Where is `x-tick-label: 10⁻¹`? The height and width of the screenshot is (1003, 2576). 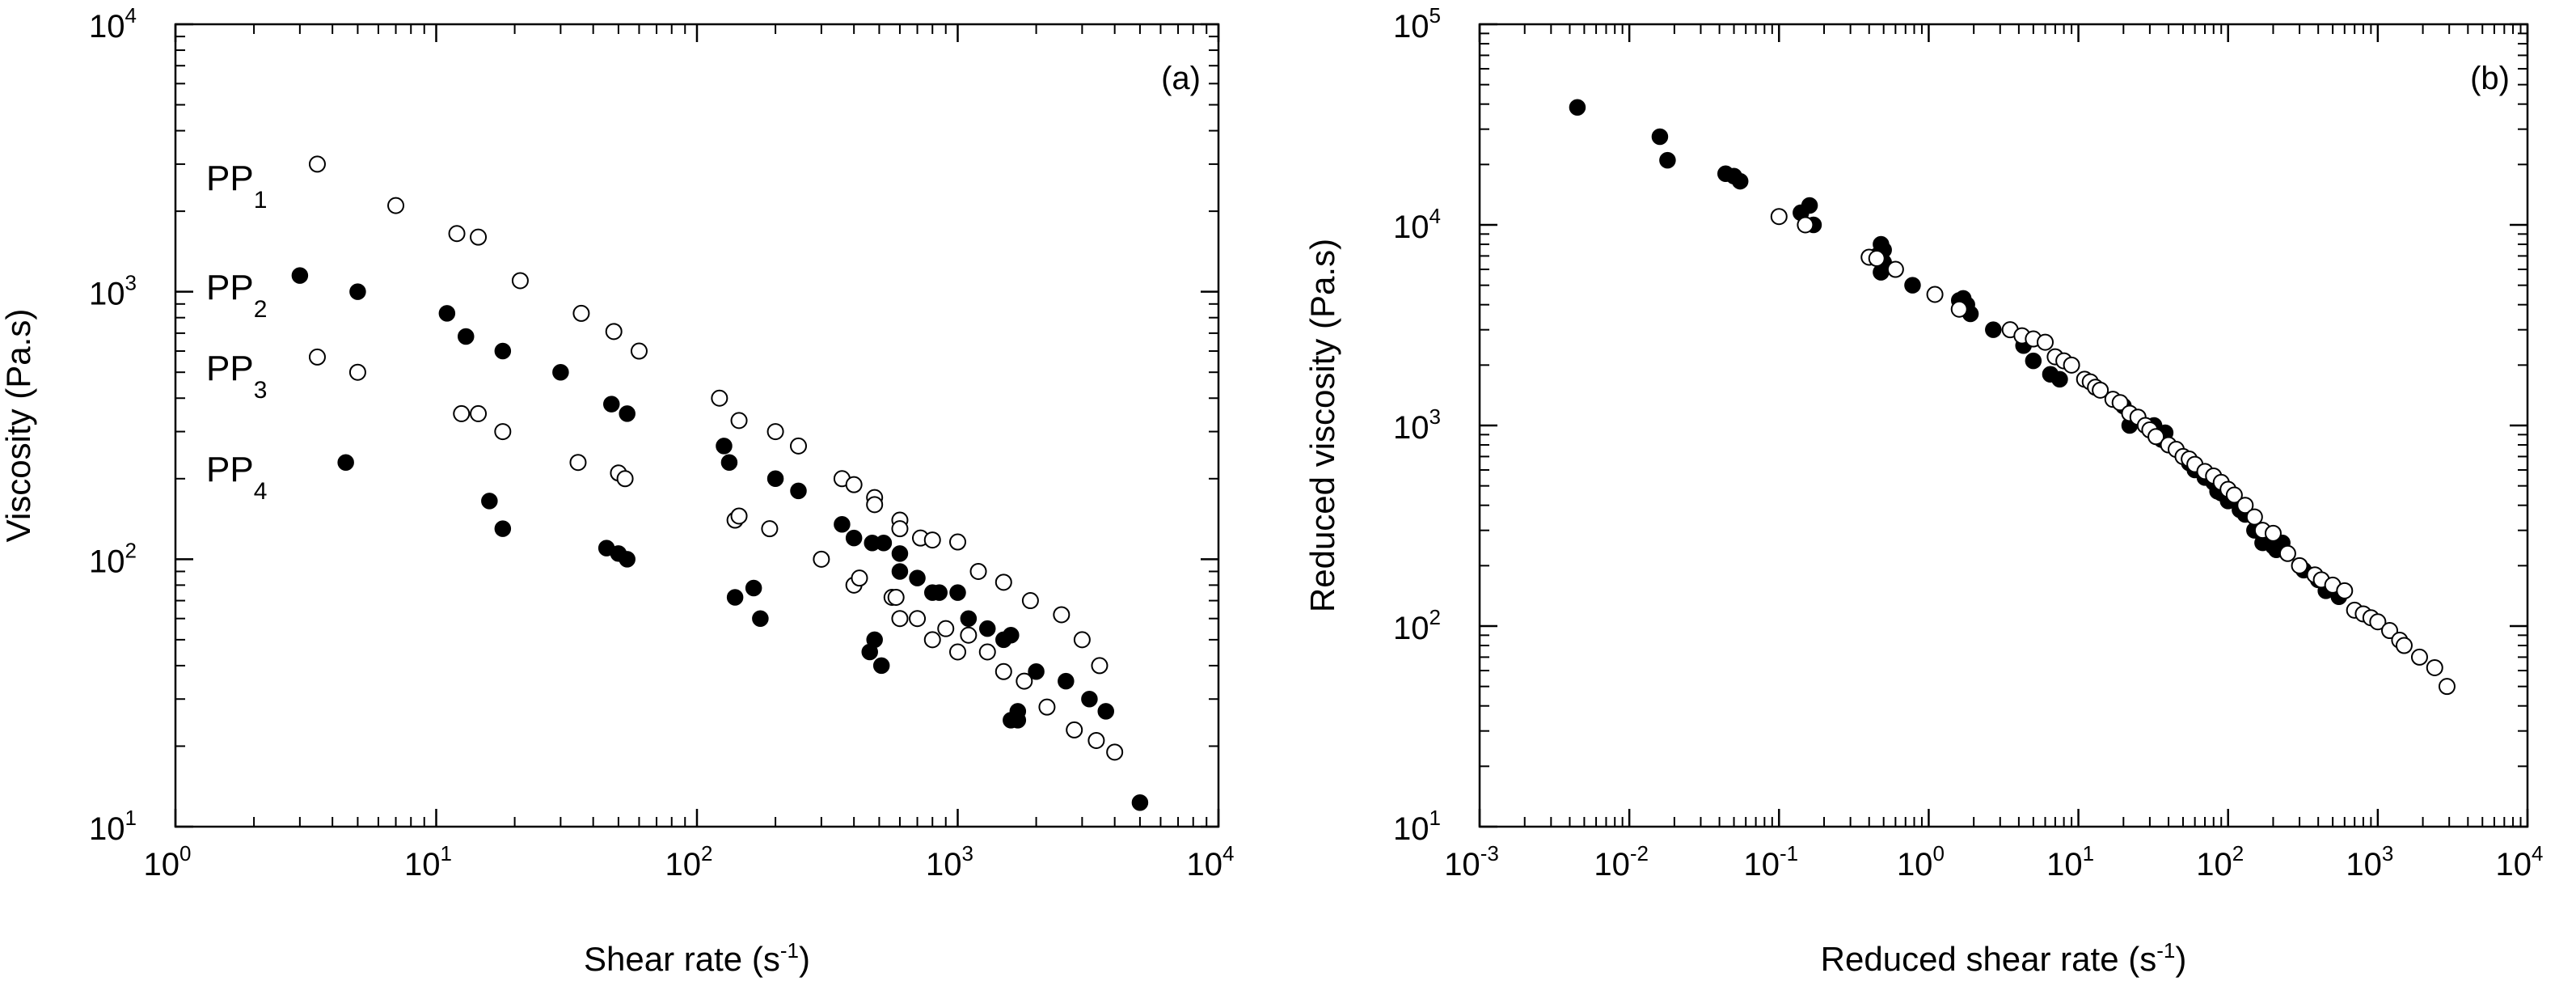
x-tick-label: 10⁻¹ is located at coordinates (1771, 861).